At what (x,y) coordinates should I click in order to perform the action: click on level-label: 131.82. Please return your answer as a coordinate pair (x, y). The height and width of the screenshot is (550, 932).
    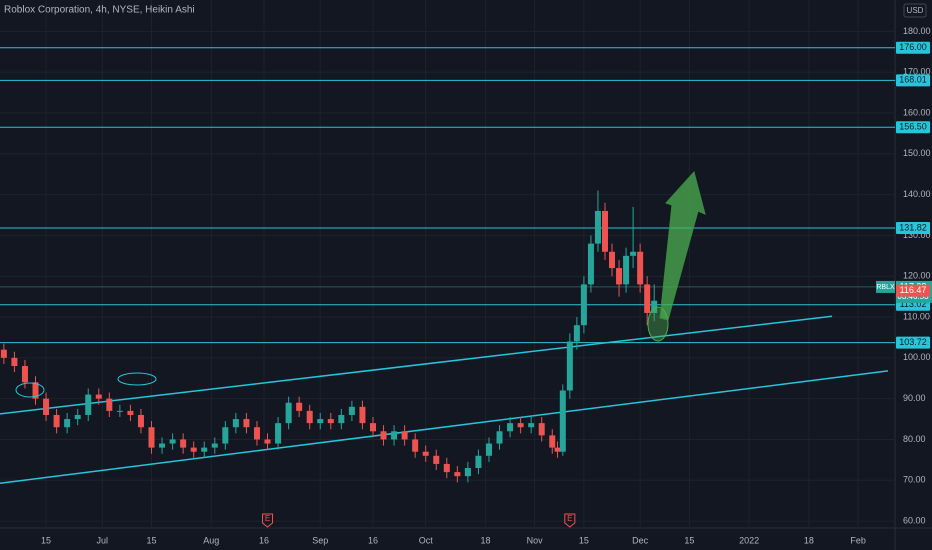
    Looking at the image, I should click on (913, 227).